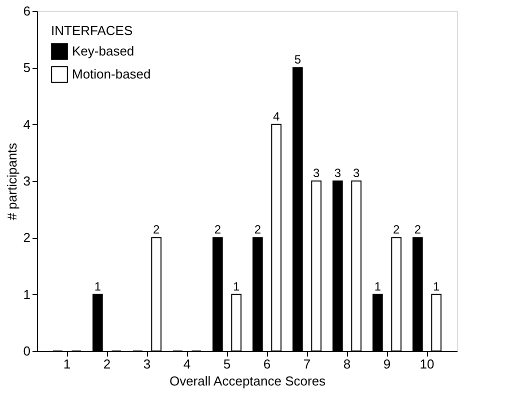 The height and width of the screenshot is (410, 505). What do you see at coordinates (276, 116) in the screenshot?
I see `data-label: 4` at bounding box center [276, 116].